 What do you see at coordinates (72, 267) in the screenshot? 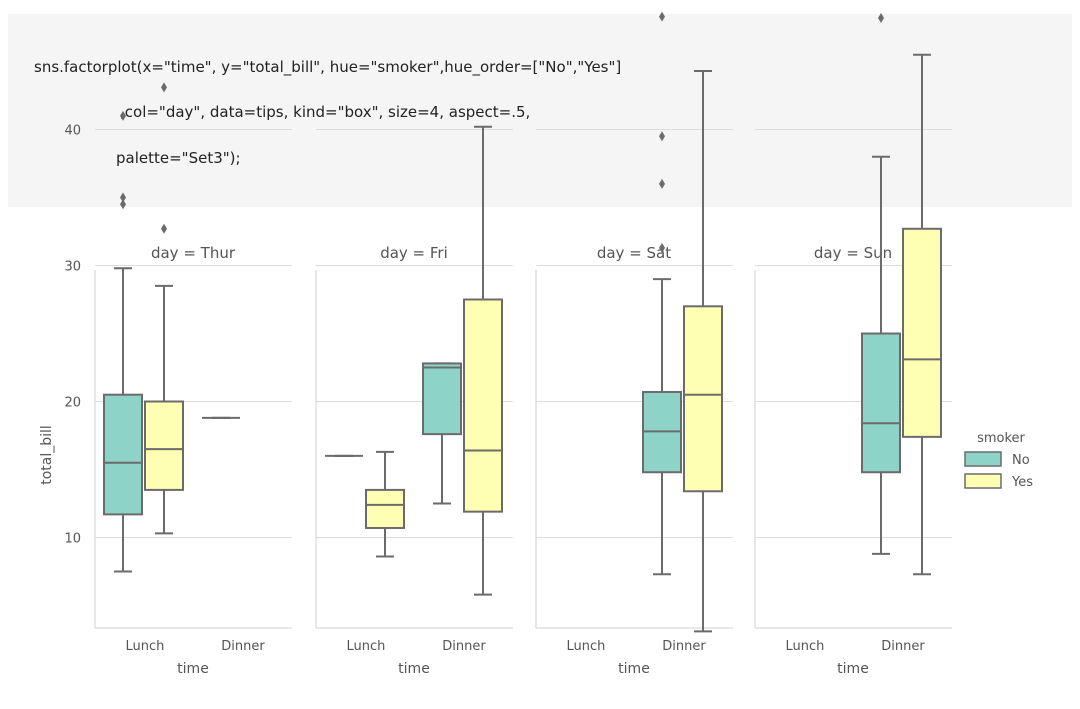
I see `y-tick-label: 30` at bounding box center [72, 267].